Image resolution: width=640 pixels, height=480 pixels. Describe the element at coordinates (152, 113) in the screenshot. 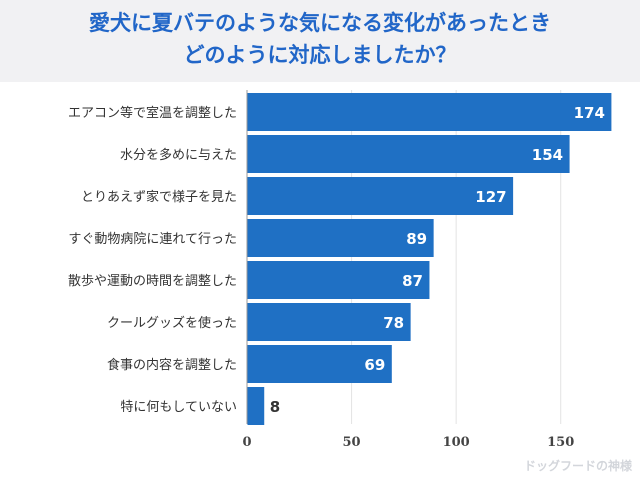

I see `category-label-1: エアコン等で室温を調整した` at that location.